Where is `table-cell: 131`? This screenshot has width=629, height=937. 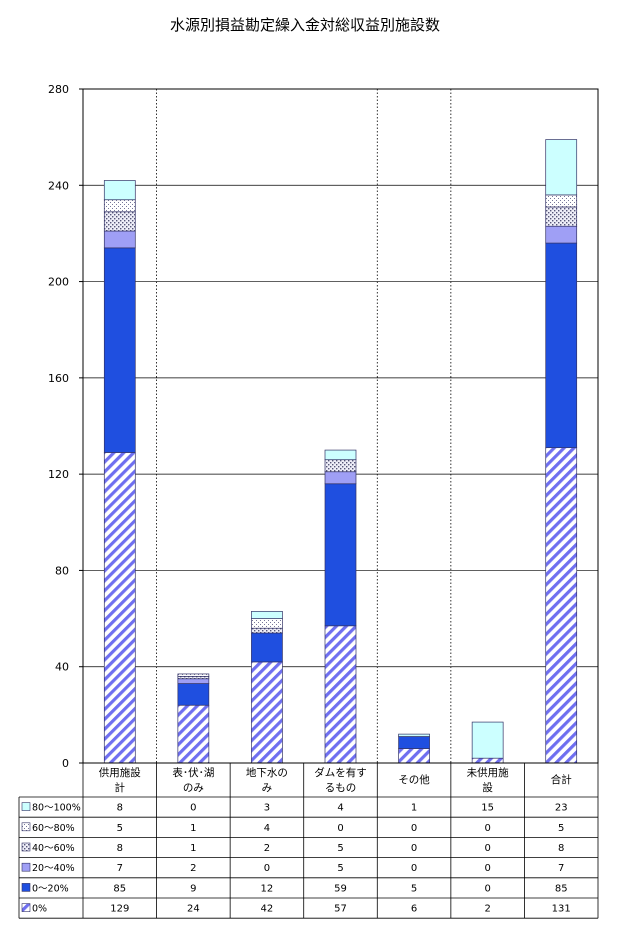 table-cell: 131 is located at coordinates (561, 909).